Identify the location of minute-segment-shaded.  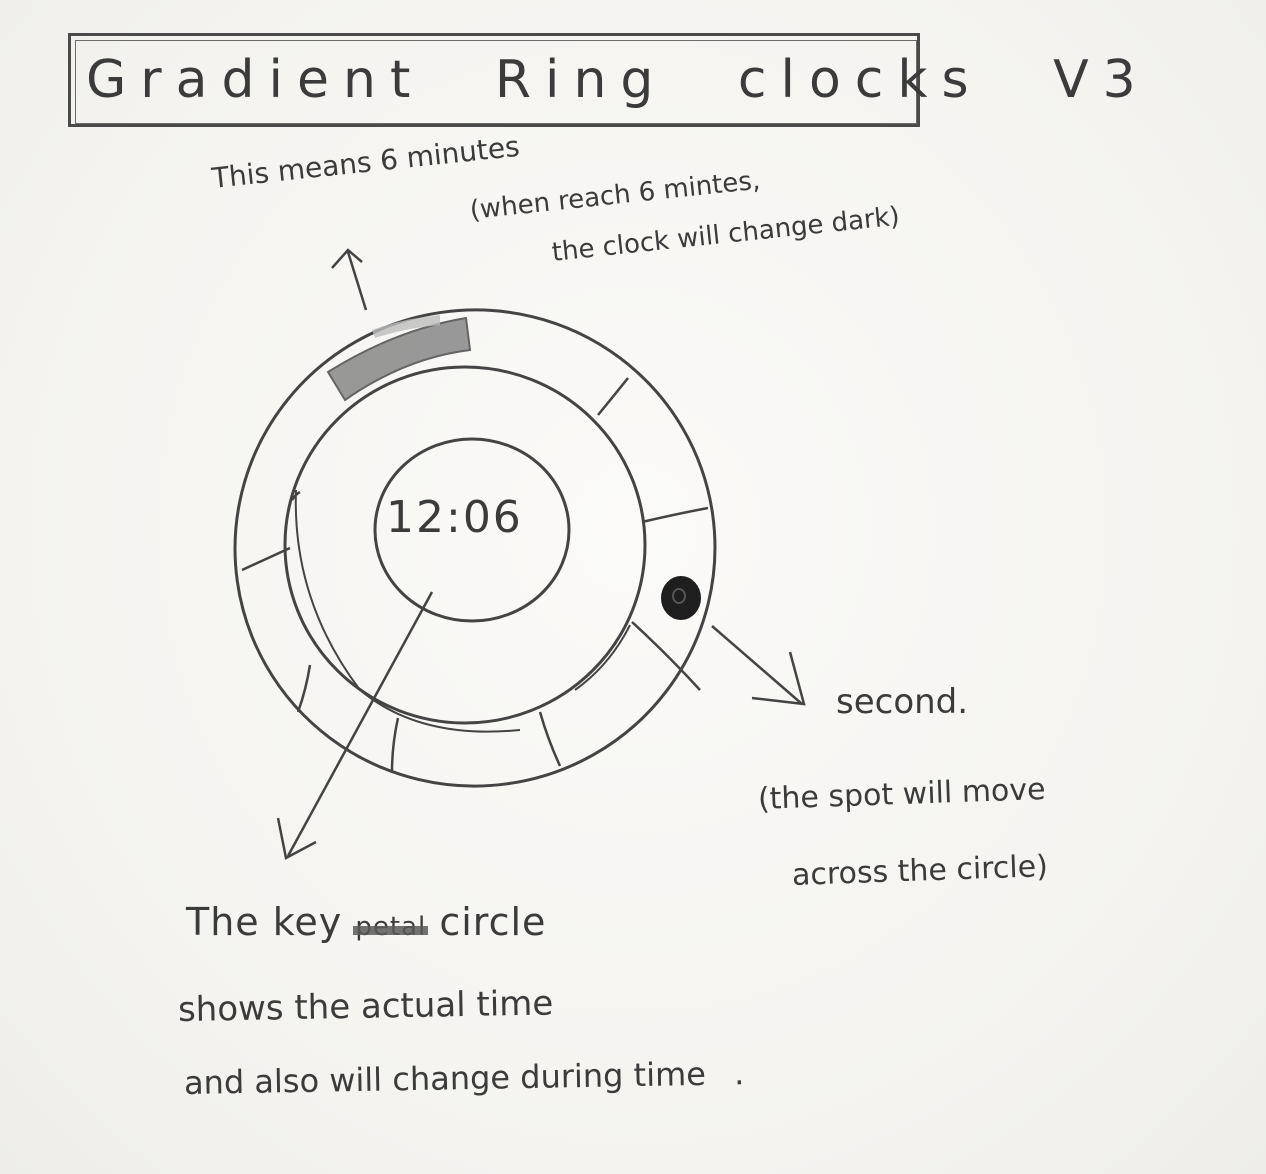
(399, 359).